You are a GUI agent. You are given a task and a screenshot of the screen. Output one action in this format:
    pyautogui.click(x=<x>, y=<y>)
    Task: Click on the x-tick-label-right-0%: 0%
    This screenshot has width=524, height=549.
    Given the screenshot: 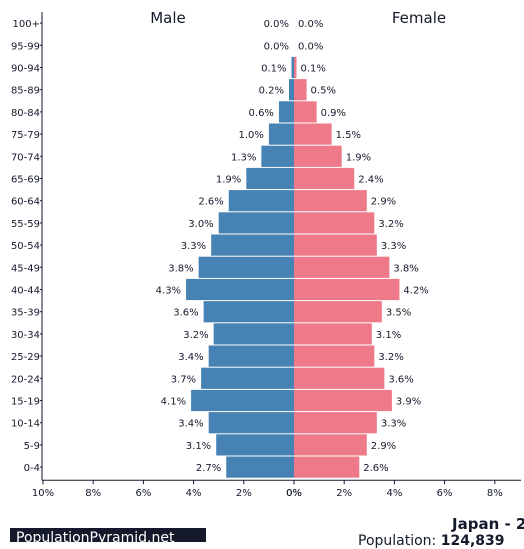 What is the action you would take?
    pyautogui.click(x=294, y=493)
    